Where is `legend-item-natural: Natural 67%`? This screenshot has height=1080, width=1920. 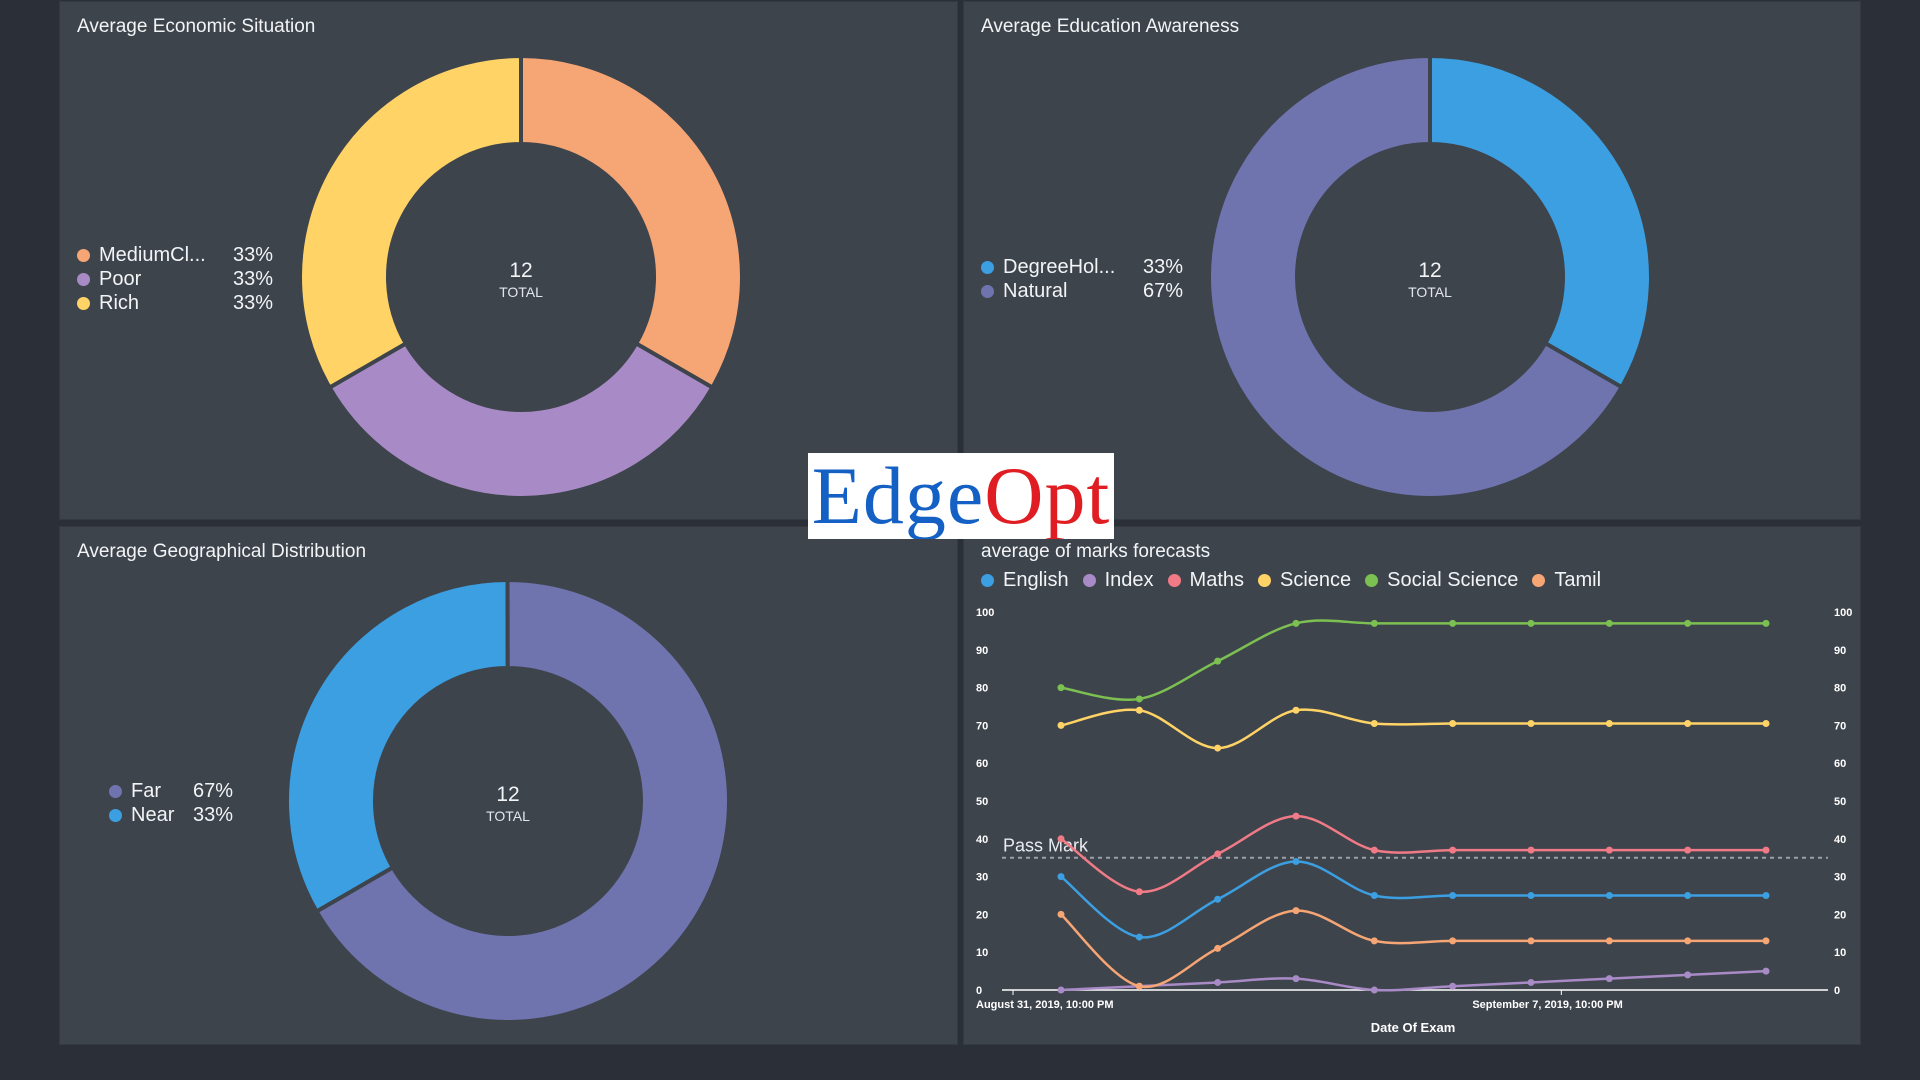
legend-item-natural: Natural 67% is located at coordinates (1082, 291).